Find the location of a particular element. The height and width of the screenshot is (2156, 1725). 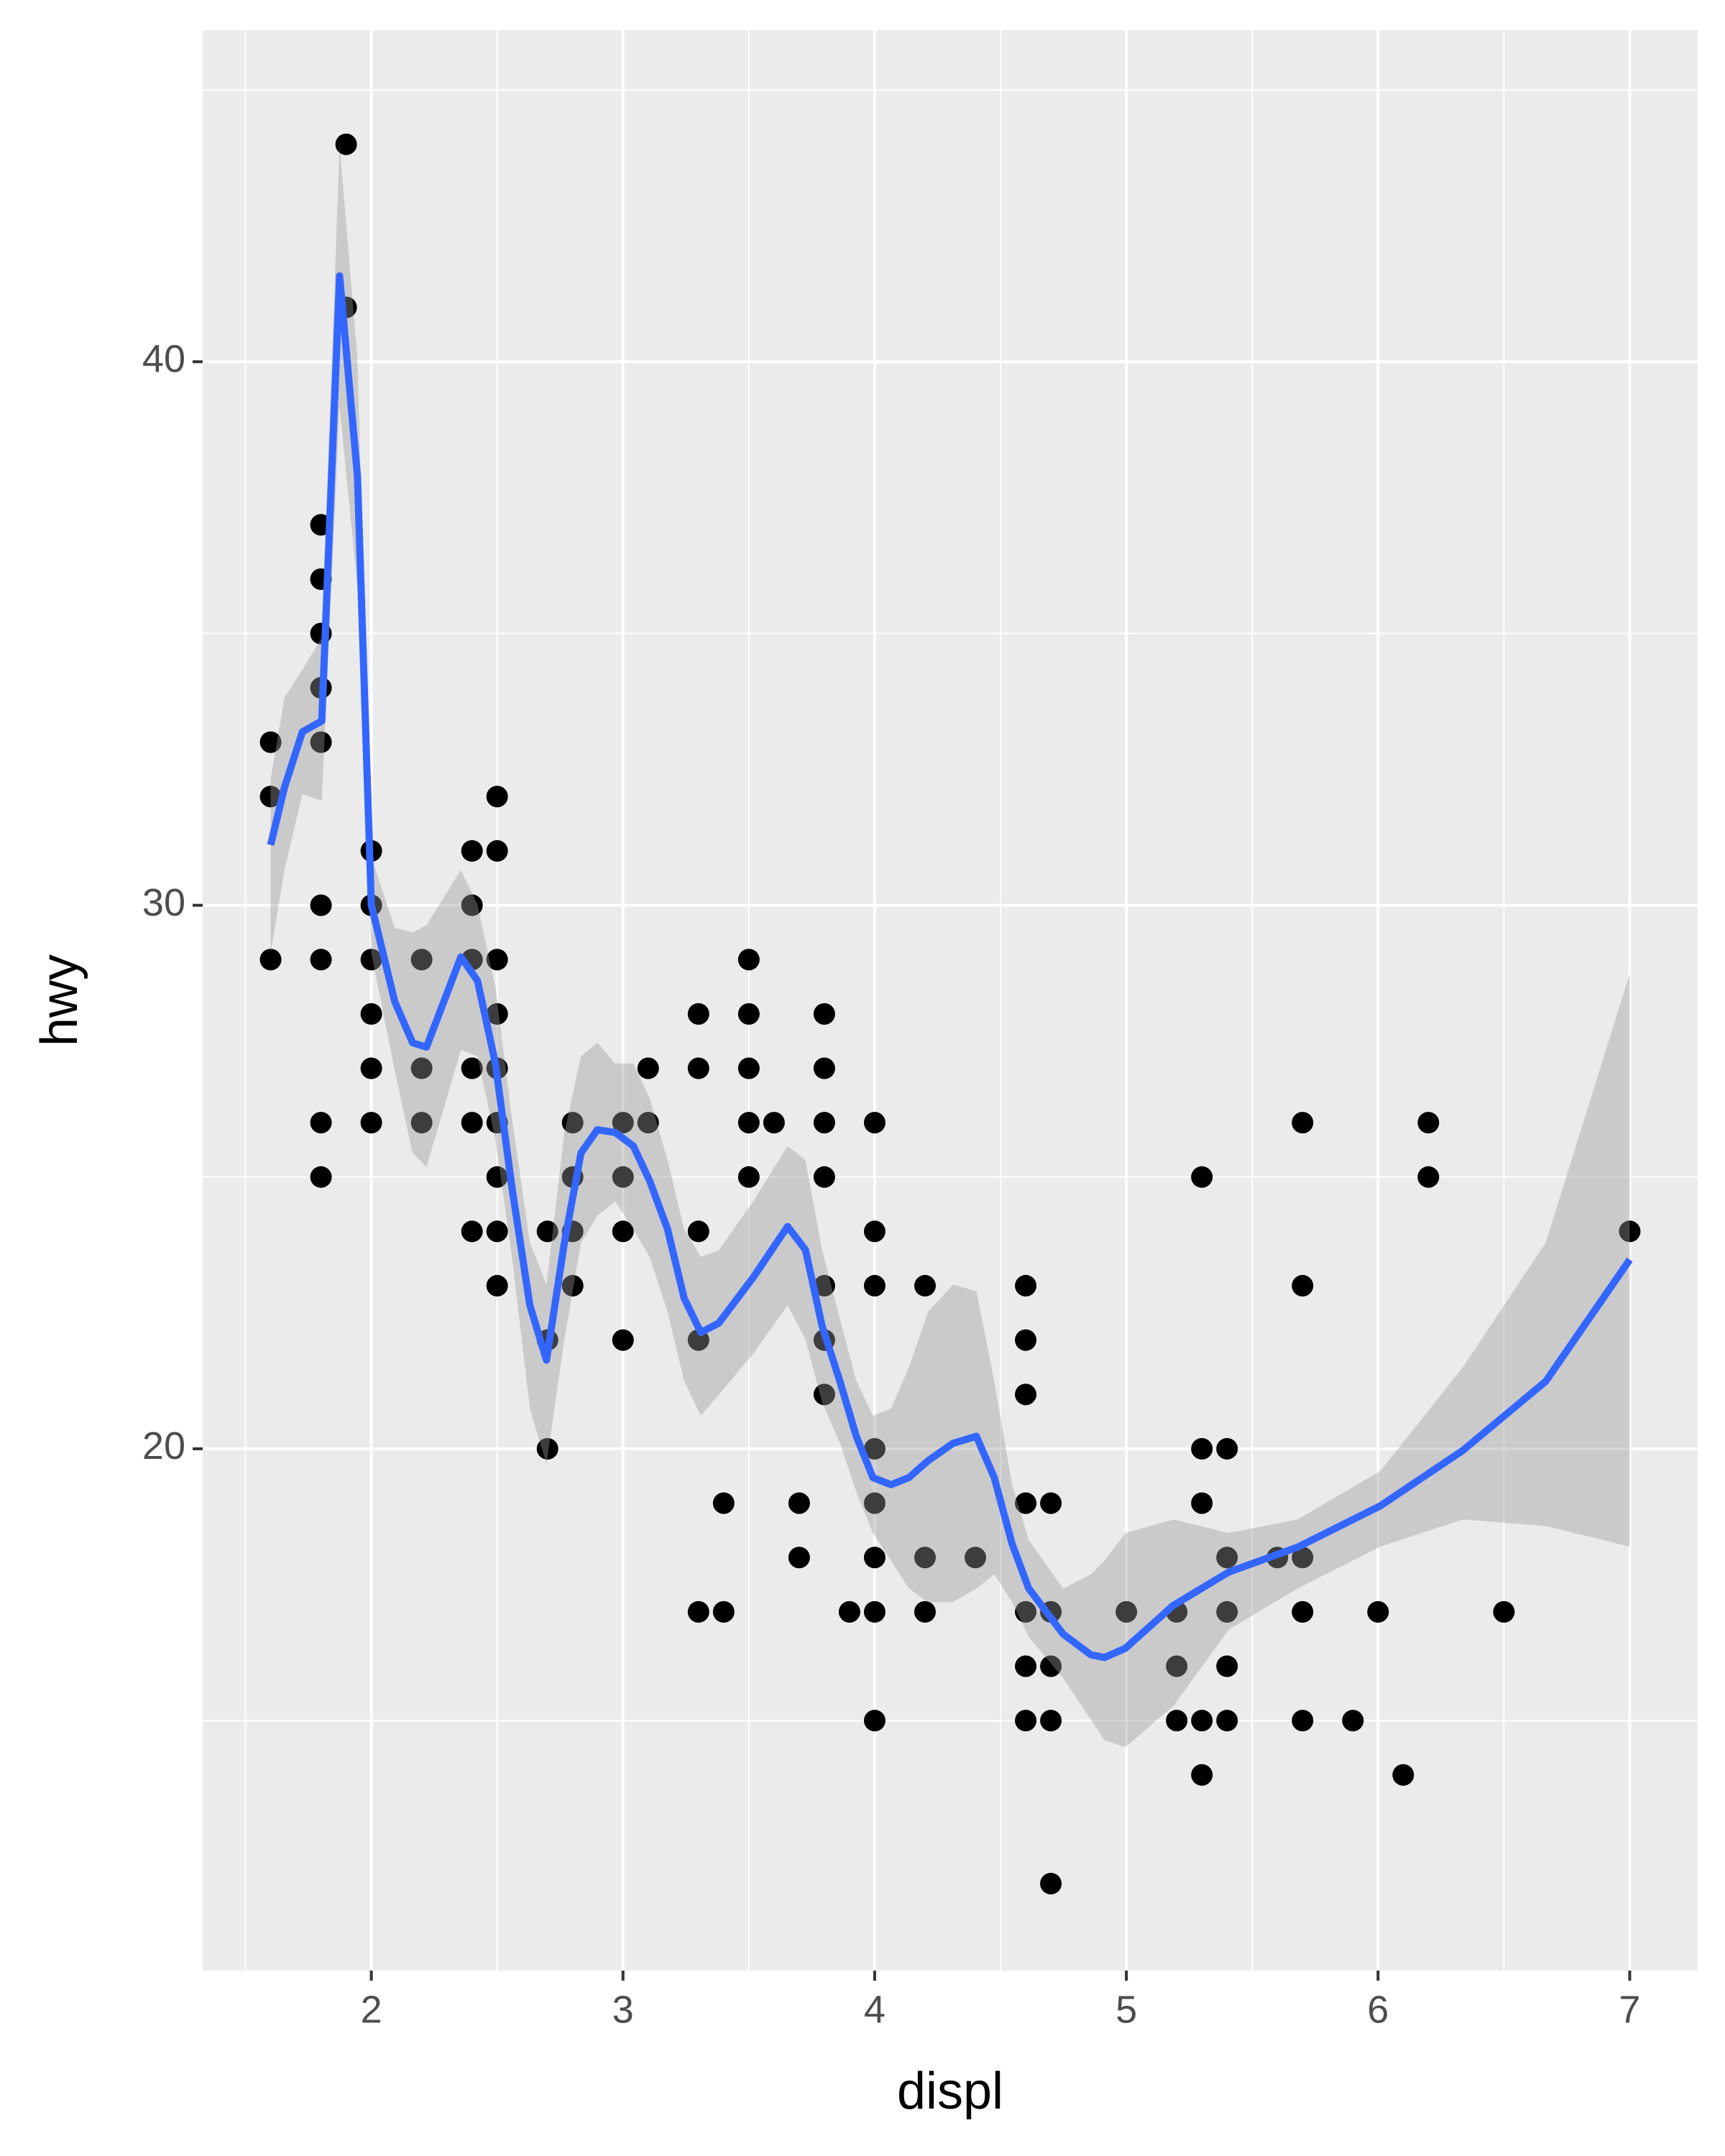

y-tick-label: 30 is located at coordinates (163, 902).